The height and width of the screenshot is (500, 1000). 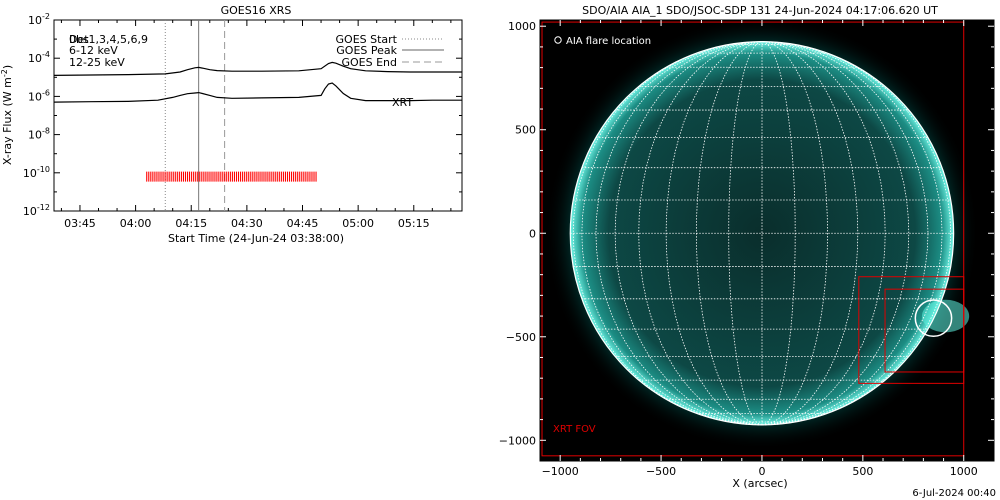 I want to click on goes-x-tick-label: 04:15, so click(x=191, y=223).